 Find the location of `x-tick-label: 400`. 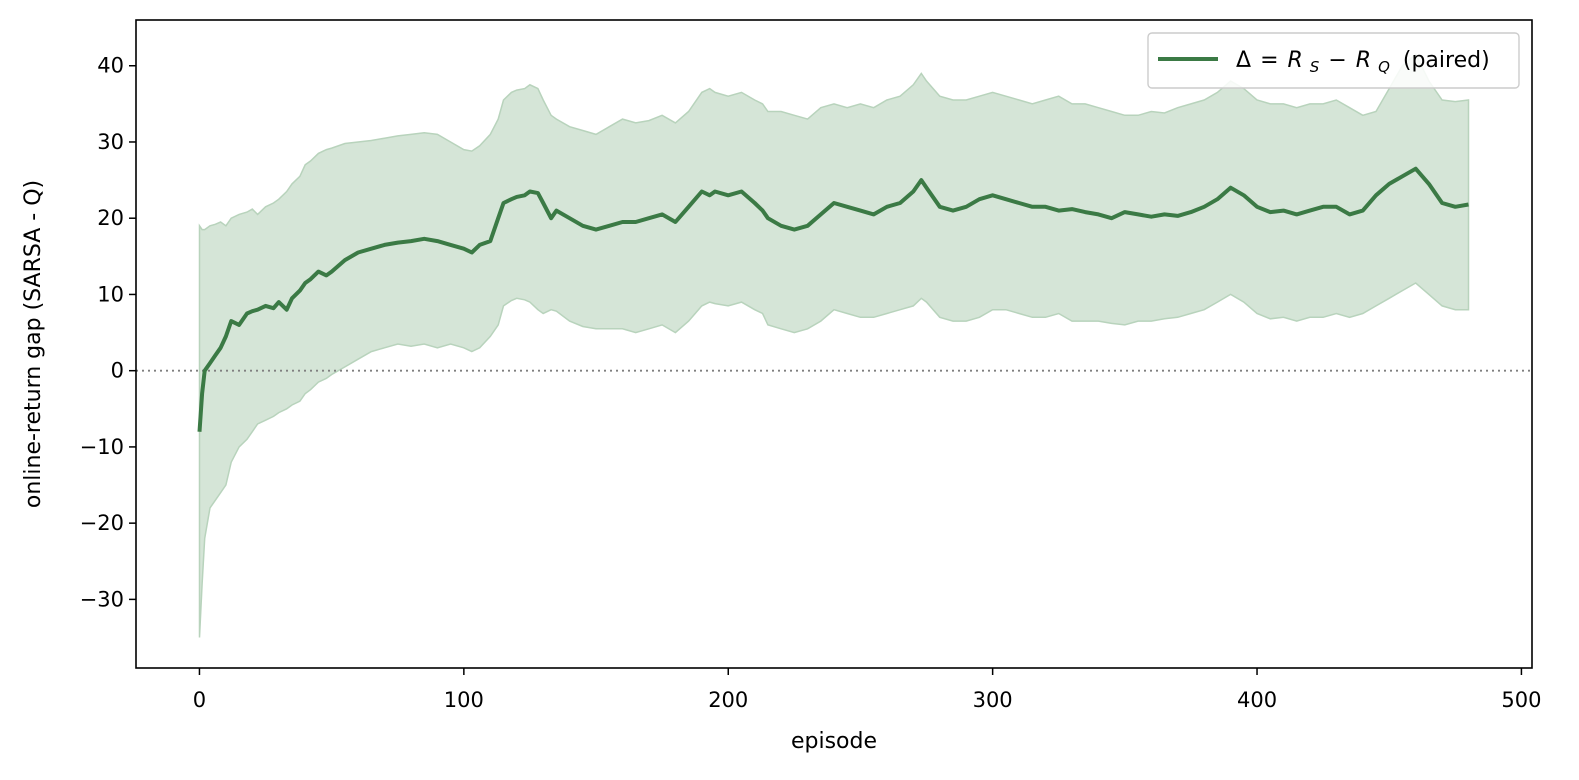

x-tick-label: 400 is located at coordinates (1257, 700).